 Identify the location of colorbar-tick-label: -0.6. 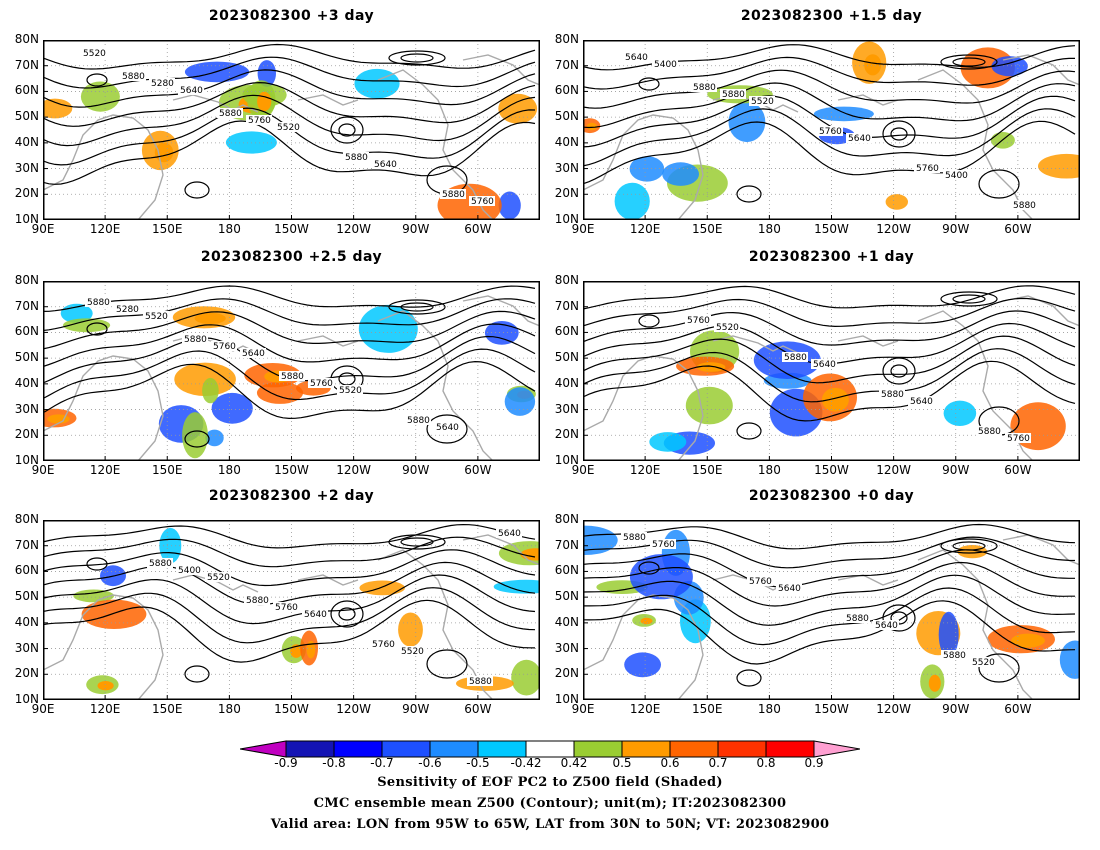
(430, 763).